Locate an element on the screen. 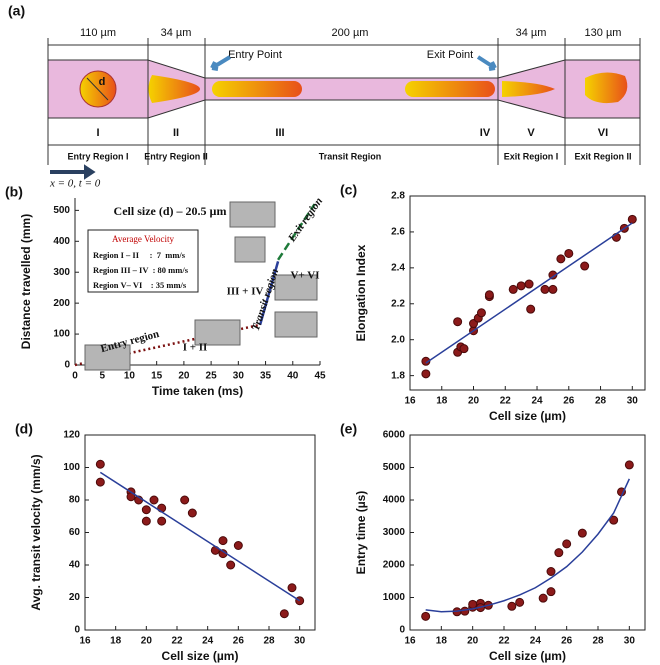  region-numeral: II is located at coordinates (176, 133).